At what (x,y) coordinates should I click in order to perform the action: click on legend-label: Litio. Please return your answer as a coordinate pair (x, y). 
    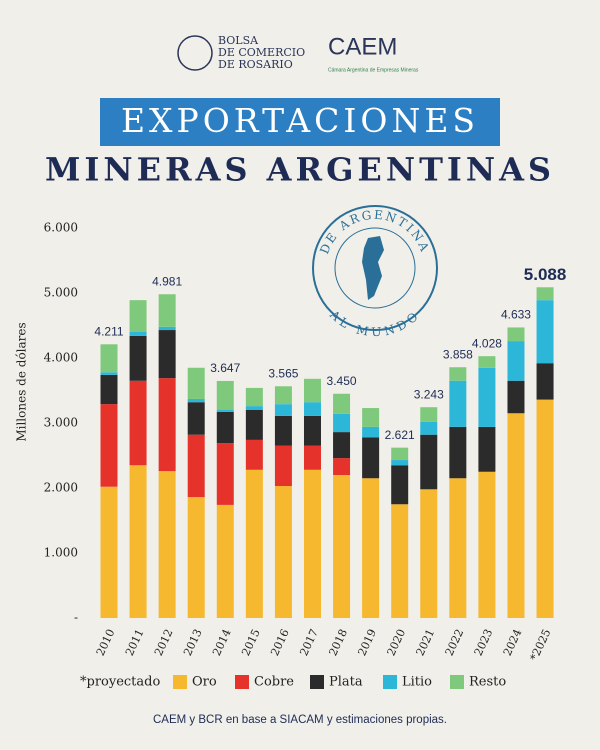
    Looking at the image, I should click on (417, 682).